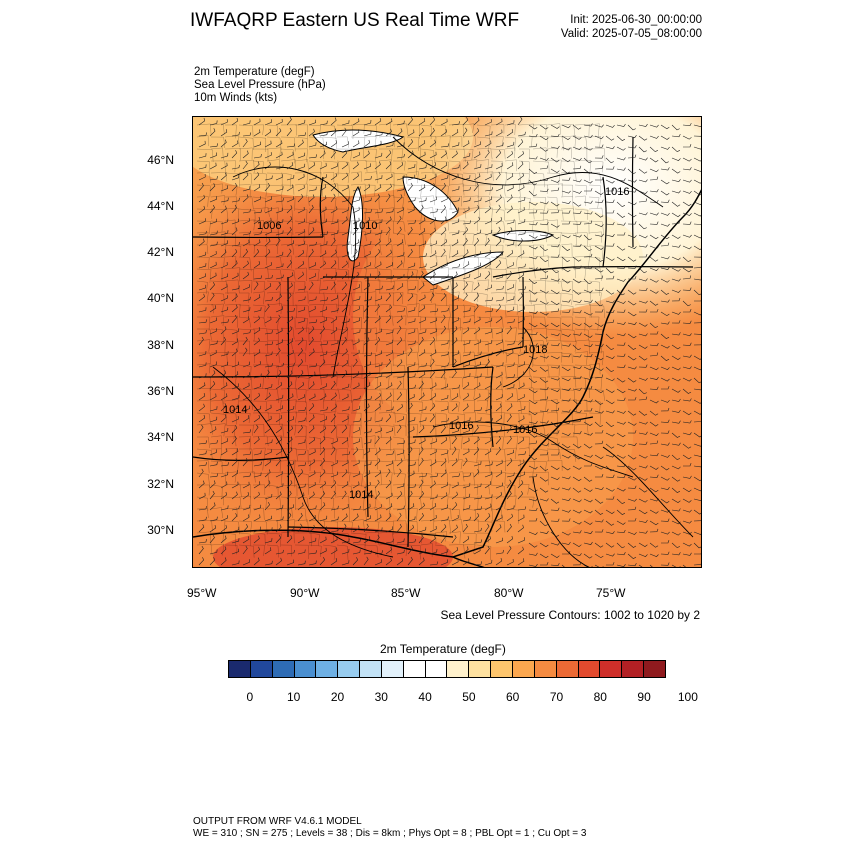 The height and width of the screenshot is (850, 850). What do you see at coordinates (469, 697) in the screenshot?
I see `colorbar-label: 50` at bounding box center [469, 697].